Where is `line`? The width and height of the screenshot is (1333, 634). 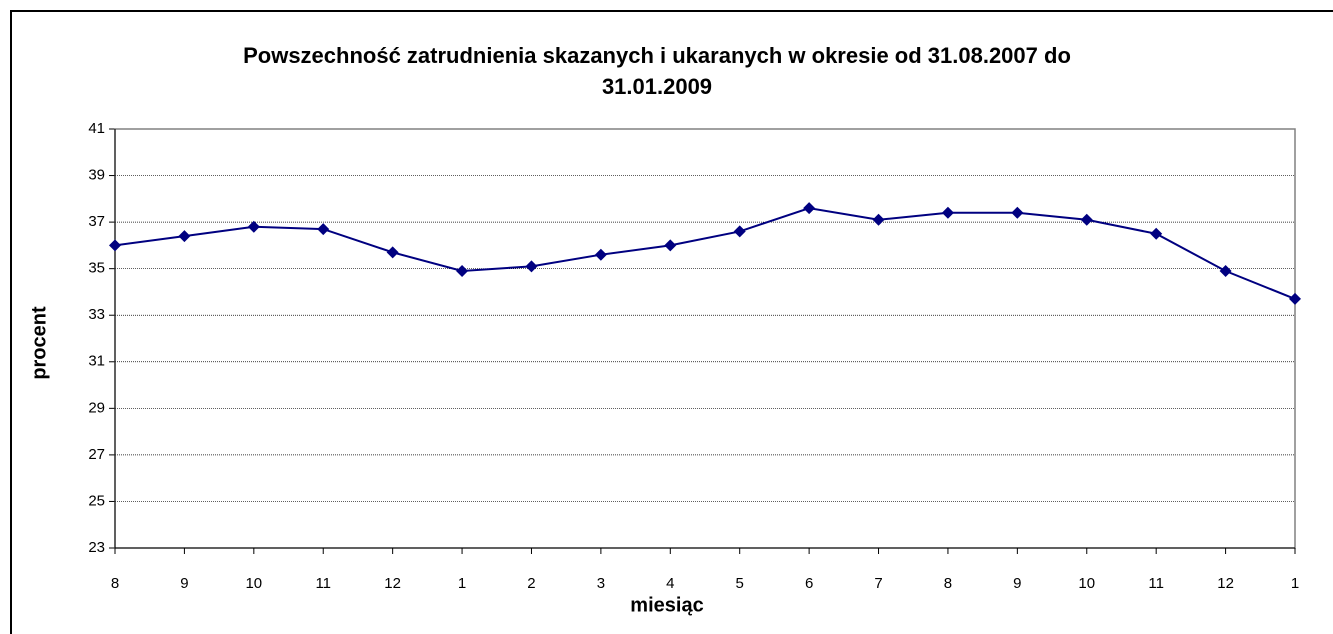 line is located at coordinates (705, 253).